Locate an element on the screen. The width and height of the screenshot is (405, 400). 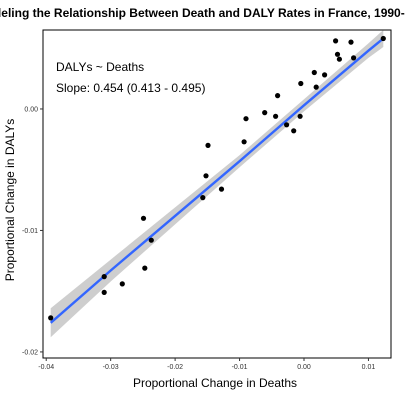
y-tick-label: 0.00 is located at coordinates (31, 109).